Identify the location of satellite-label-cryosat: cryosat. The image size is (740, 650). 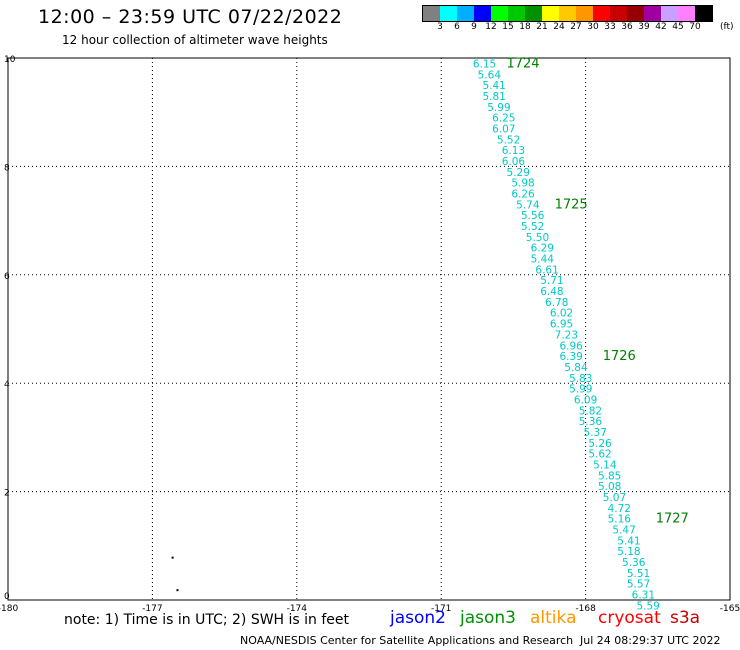
(629, 618).